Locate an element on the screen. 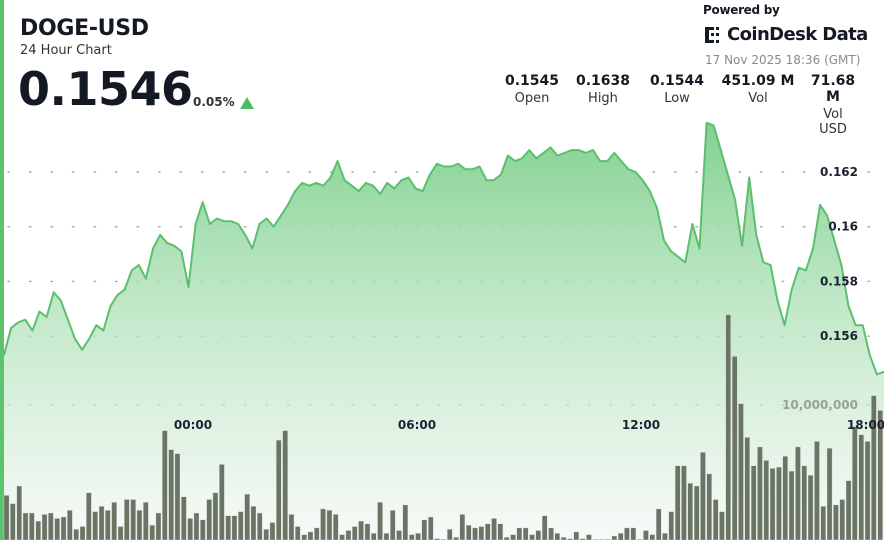 Image resolution: width=884 pixels, height=540 pixels. symbol-title: DOGE-USD is located at coordinates (84, 28).